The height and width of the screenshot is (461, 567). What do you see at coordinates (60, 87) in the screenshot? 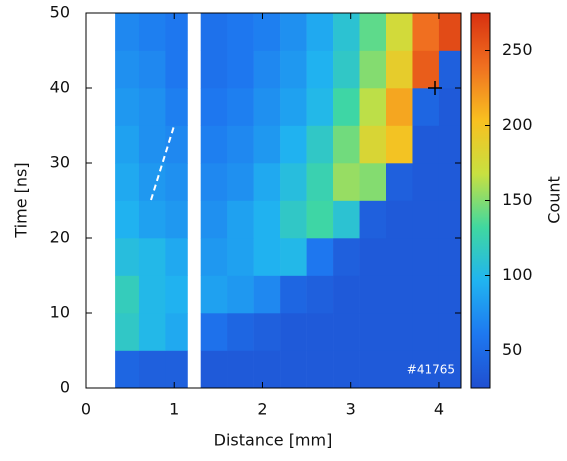
I see `y-tick-label: 40` at bounding box center [60, 87].